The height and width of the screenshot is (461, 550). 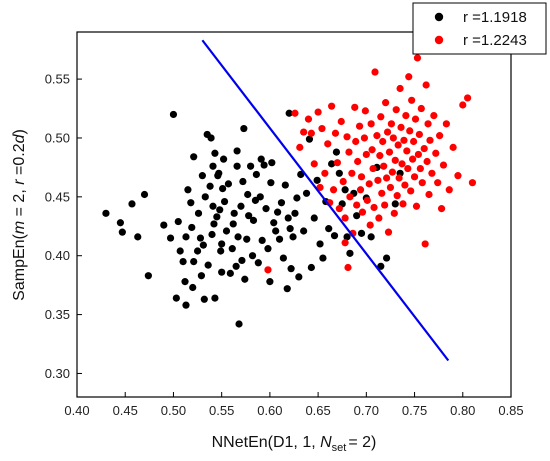 I want to click on x-tick-label: 0.70, so click(x=366, y=410).